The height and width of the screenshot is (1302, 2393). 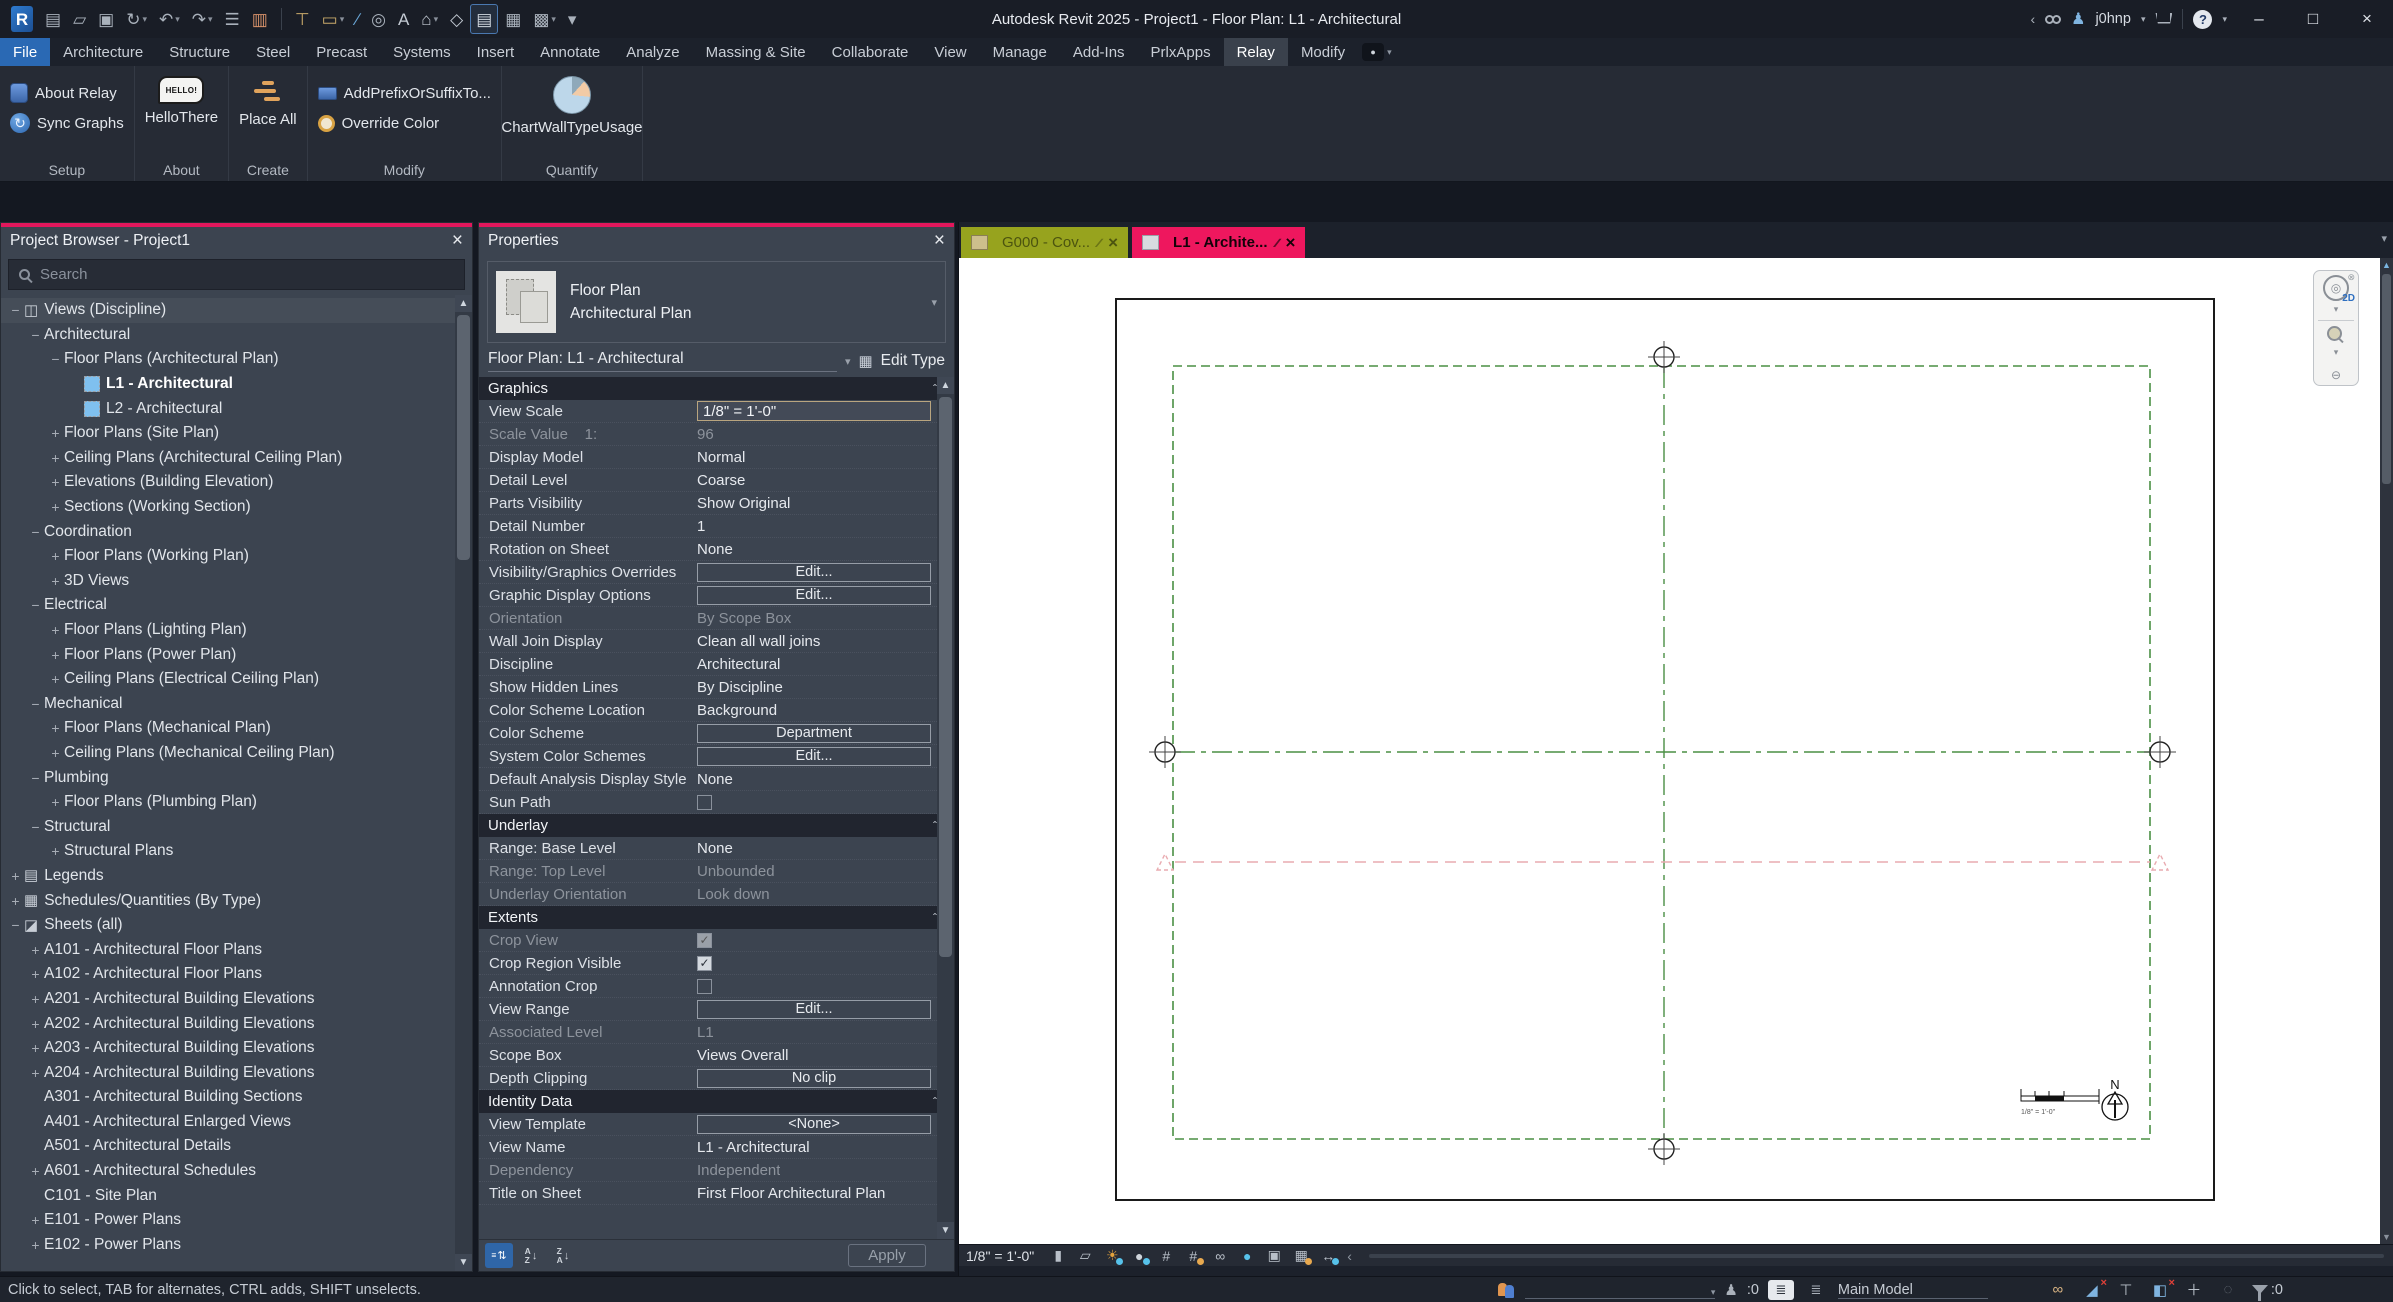 I want to click on temporary-hide-isolate-icon: ∞, so click(x=1220, y=1255).